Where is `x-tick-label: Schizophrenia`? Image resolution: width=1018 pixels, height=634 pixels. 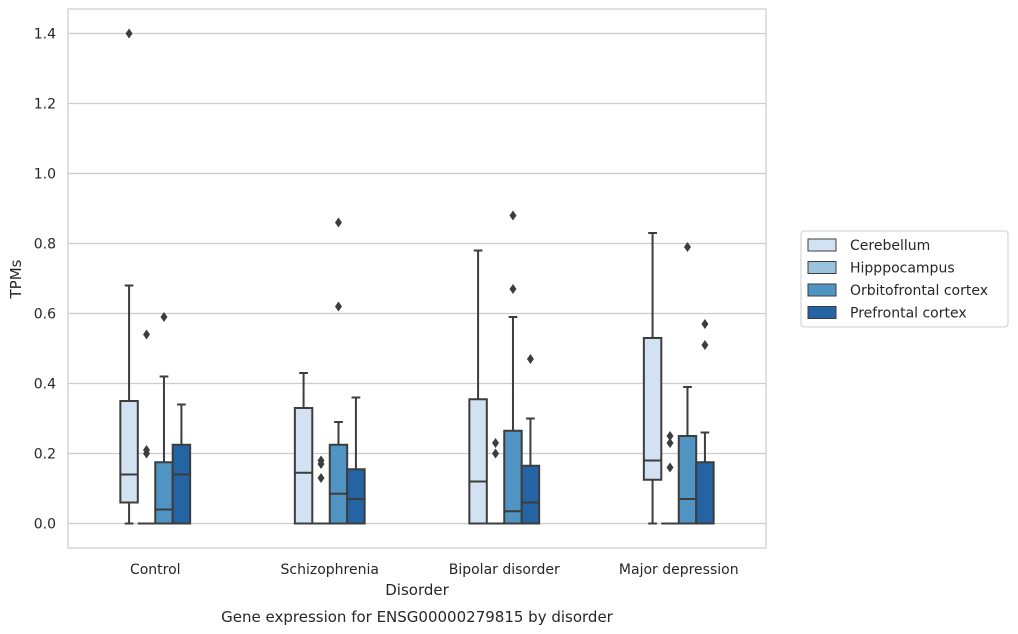 x-tick-label: Schizophrenia is located at coordinates (330, 570).